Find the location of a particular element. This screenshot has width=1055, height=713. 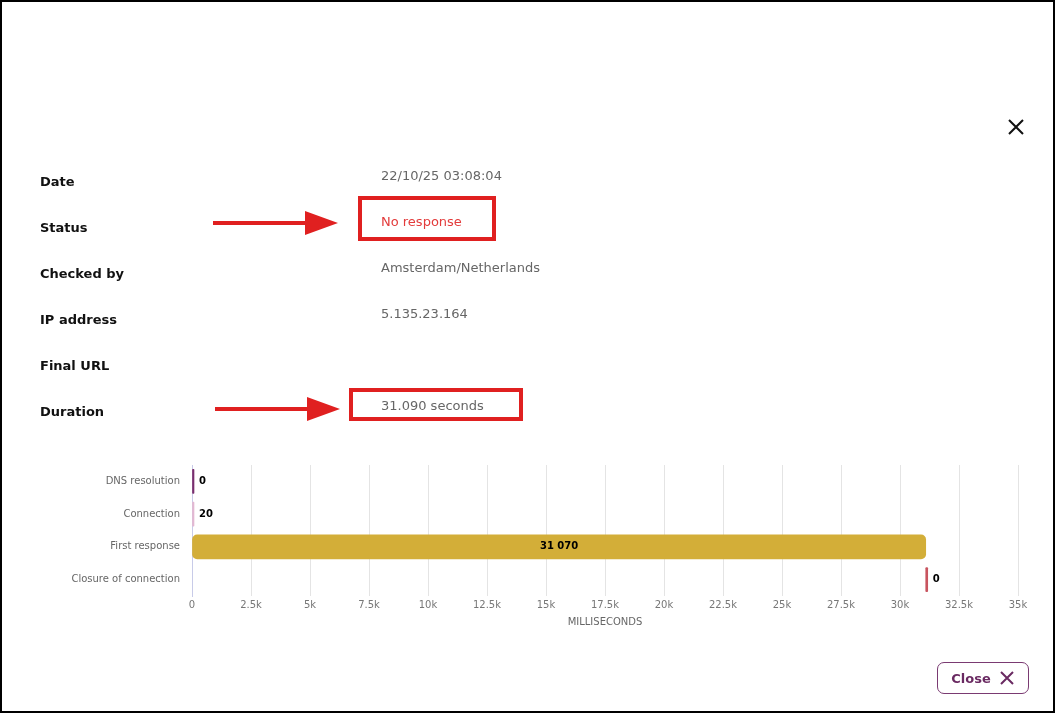

x-tick-label: 12.5k is located at coordinates (487, 604).